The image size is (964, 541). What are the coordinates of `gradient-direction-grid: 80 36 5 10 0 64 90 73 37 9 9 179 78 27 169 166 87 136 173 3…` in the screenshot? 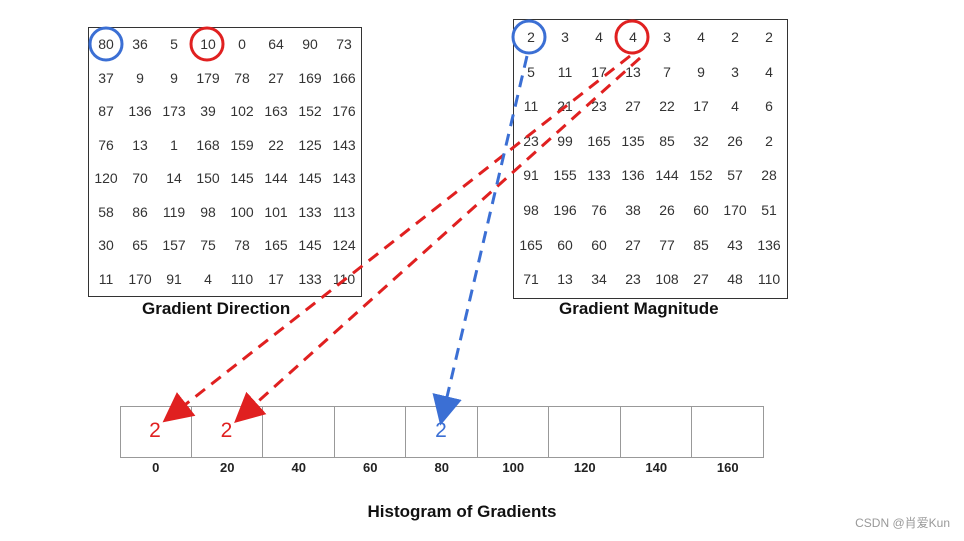 It's located at (225, 162).